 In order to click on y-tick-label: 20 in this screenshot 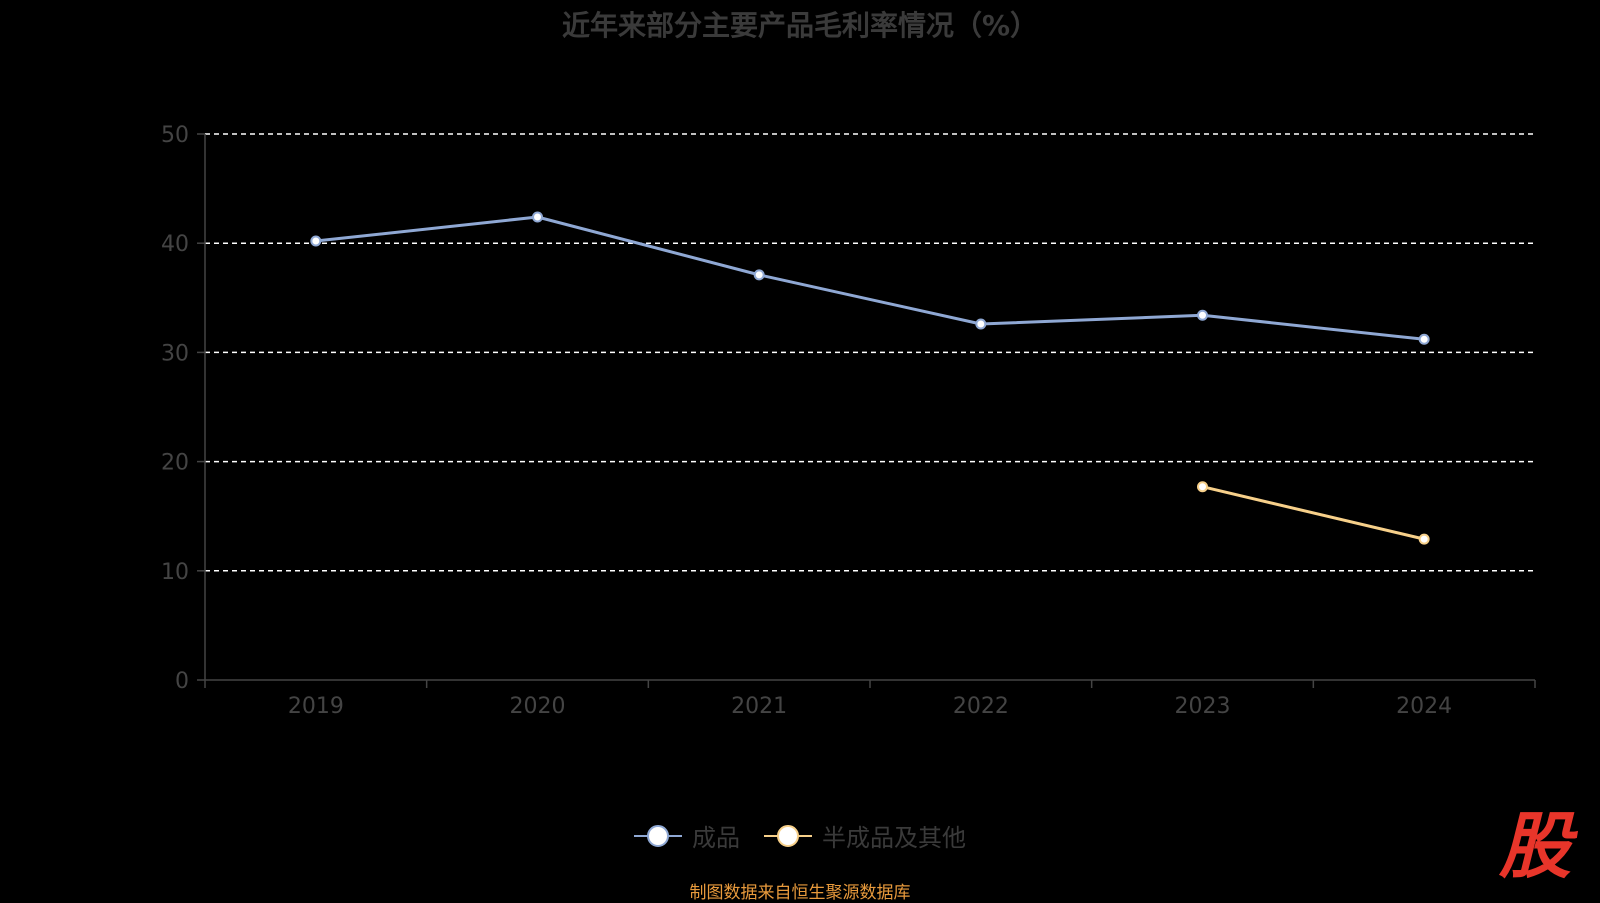, I will do `click(175, 463)`.